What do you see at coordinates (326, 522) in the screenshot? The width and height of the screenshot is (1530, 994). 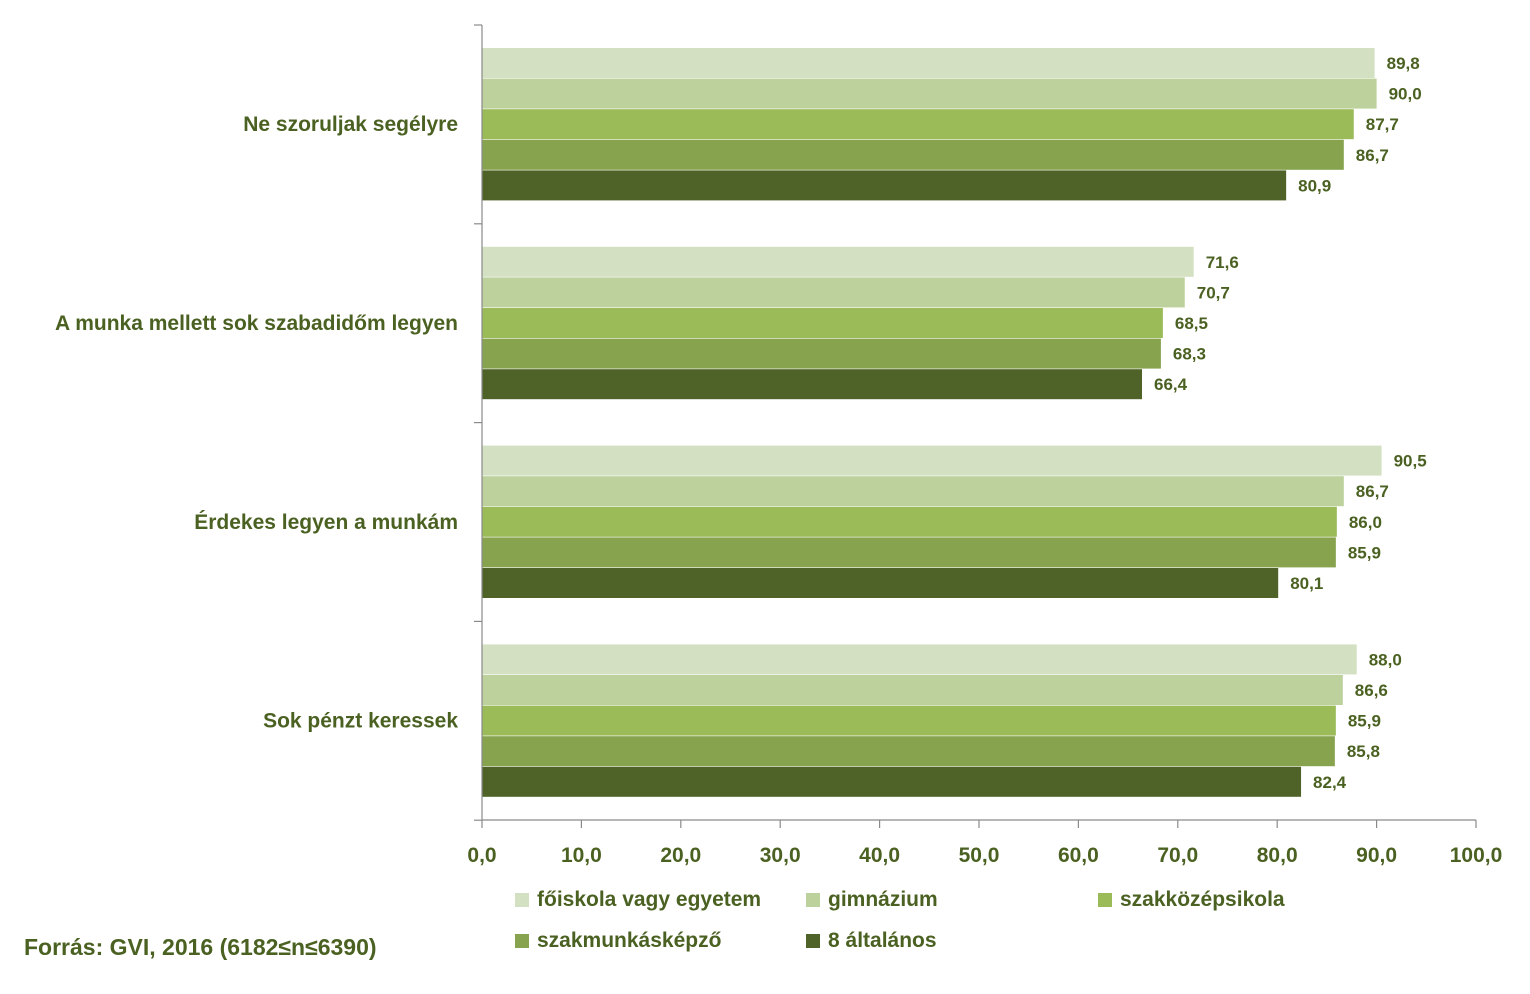 I see `category-label: Érdekes legyen a munkám` at bounding box center [326, 522].